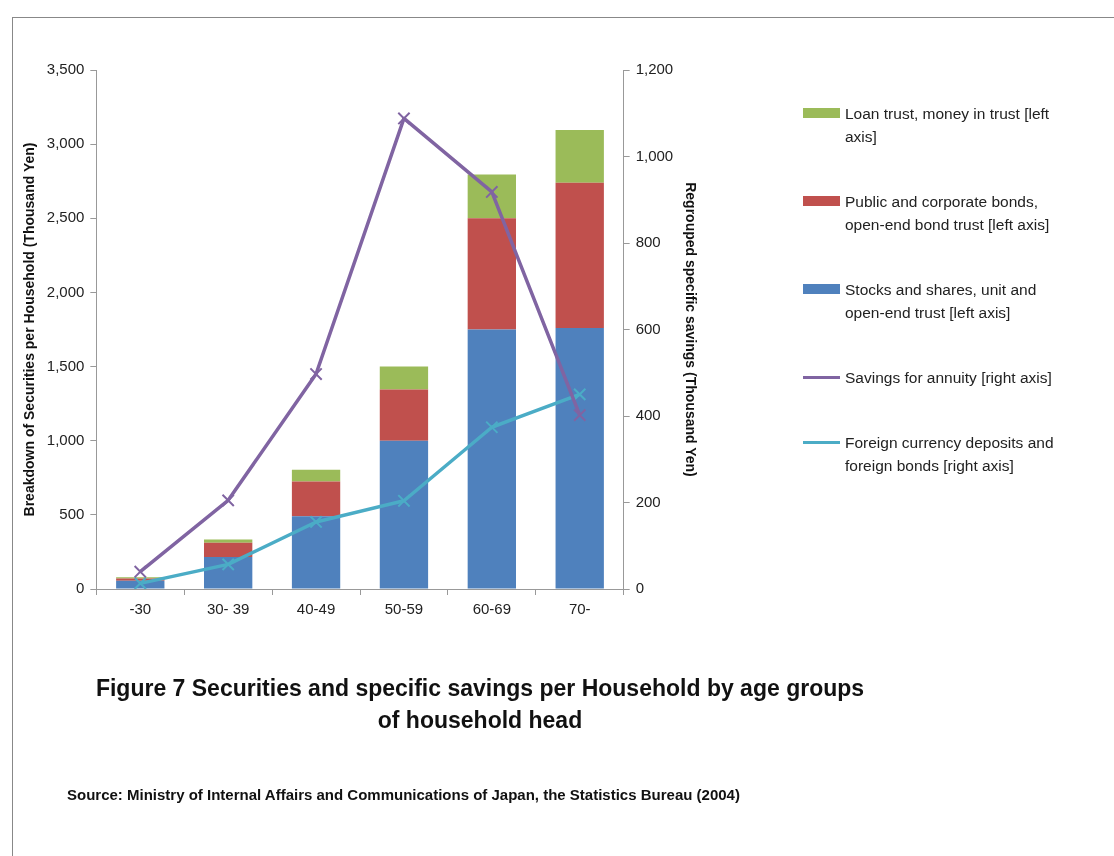  I want to click on x-tick-label: 60-69, so click(492, 609).